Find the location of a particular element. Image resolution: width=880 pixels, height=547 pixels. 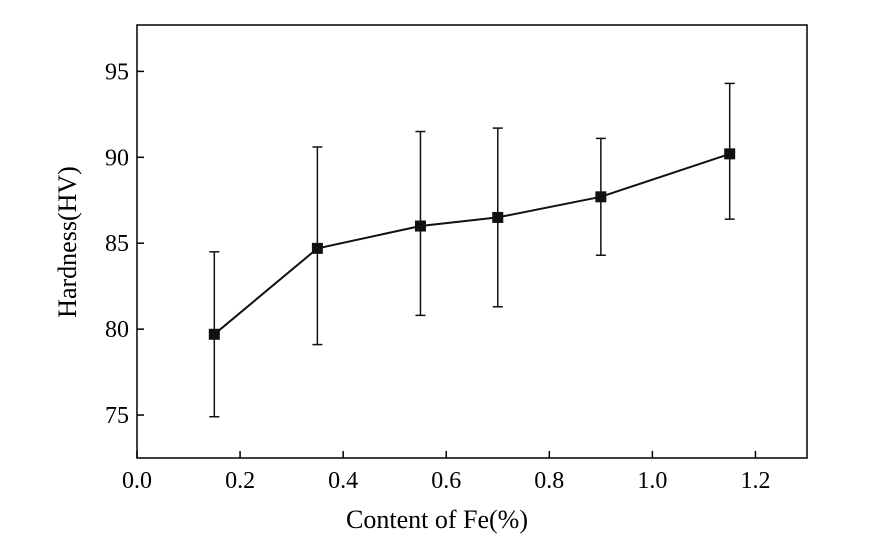

x-tick-label: 0.0 is located at coordinates (137, 481).